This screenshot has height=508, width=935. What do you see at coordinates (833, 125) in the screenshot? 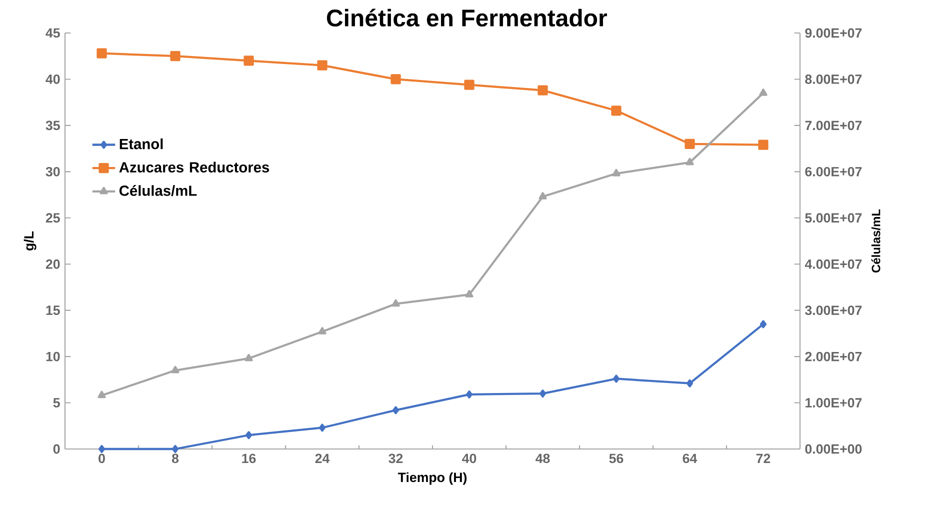
I see `y2-tick-label: 7.00E+07` at bounding box center [833, 125].